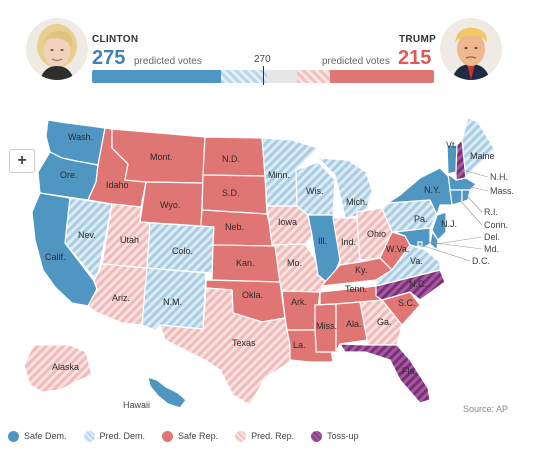  What do you see at coordinates (115, 39) in the screenshot?
I see `clinton-name: CLINTON` at bounding box center [115, 39].